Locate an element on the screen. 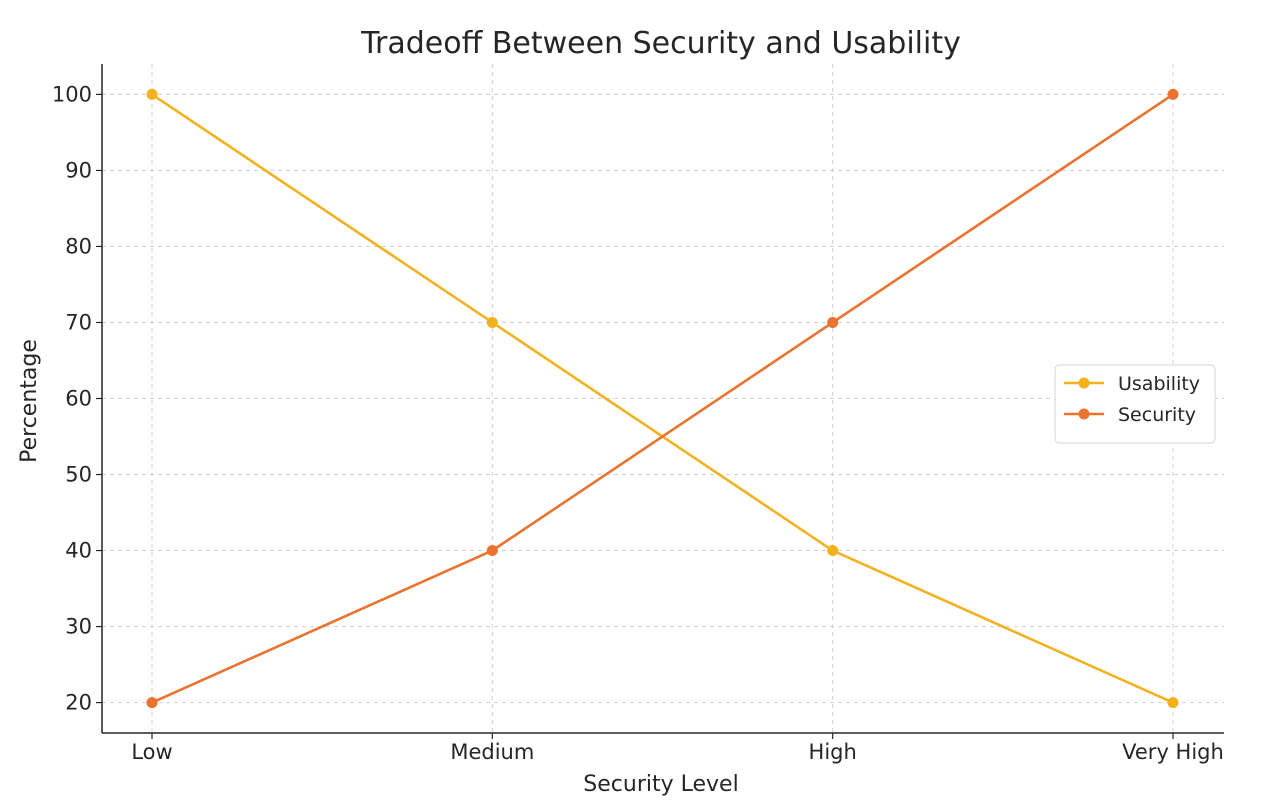 The width and height of the screenshot is (1266, 804). legend: Usability Security is located at coordinates (1135, 404).